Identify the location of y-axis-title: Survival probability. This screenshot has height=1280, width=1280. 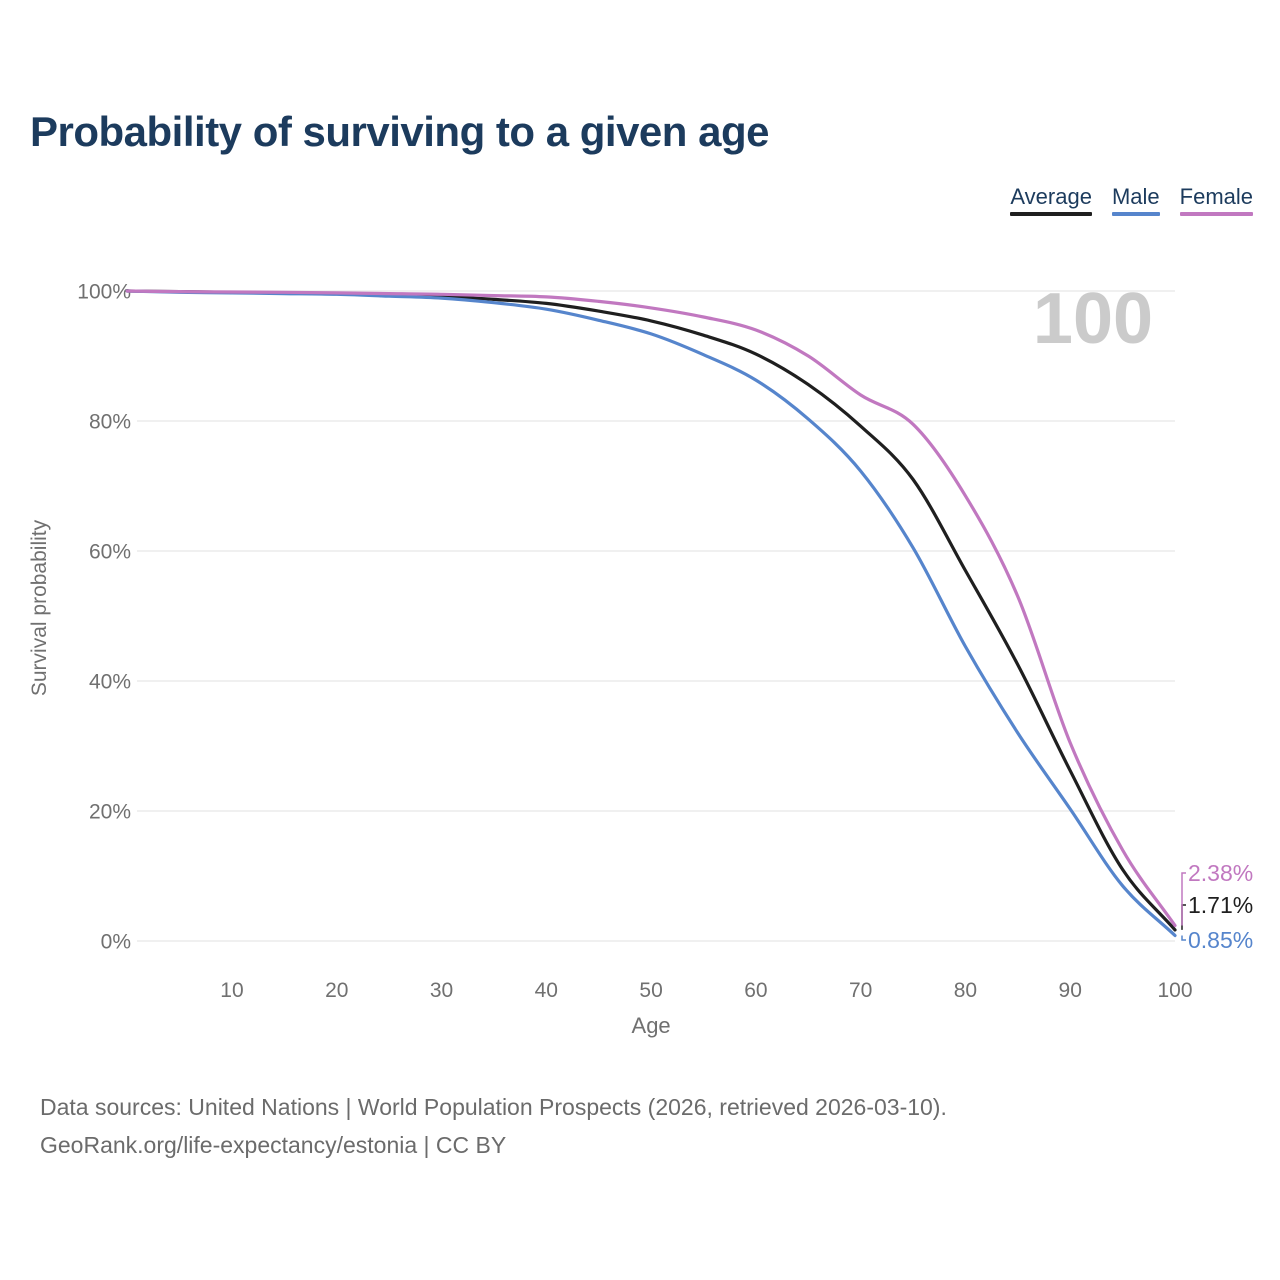
(39, 607).